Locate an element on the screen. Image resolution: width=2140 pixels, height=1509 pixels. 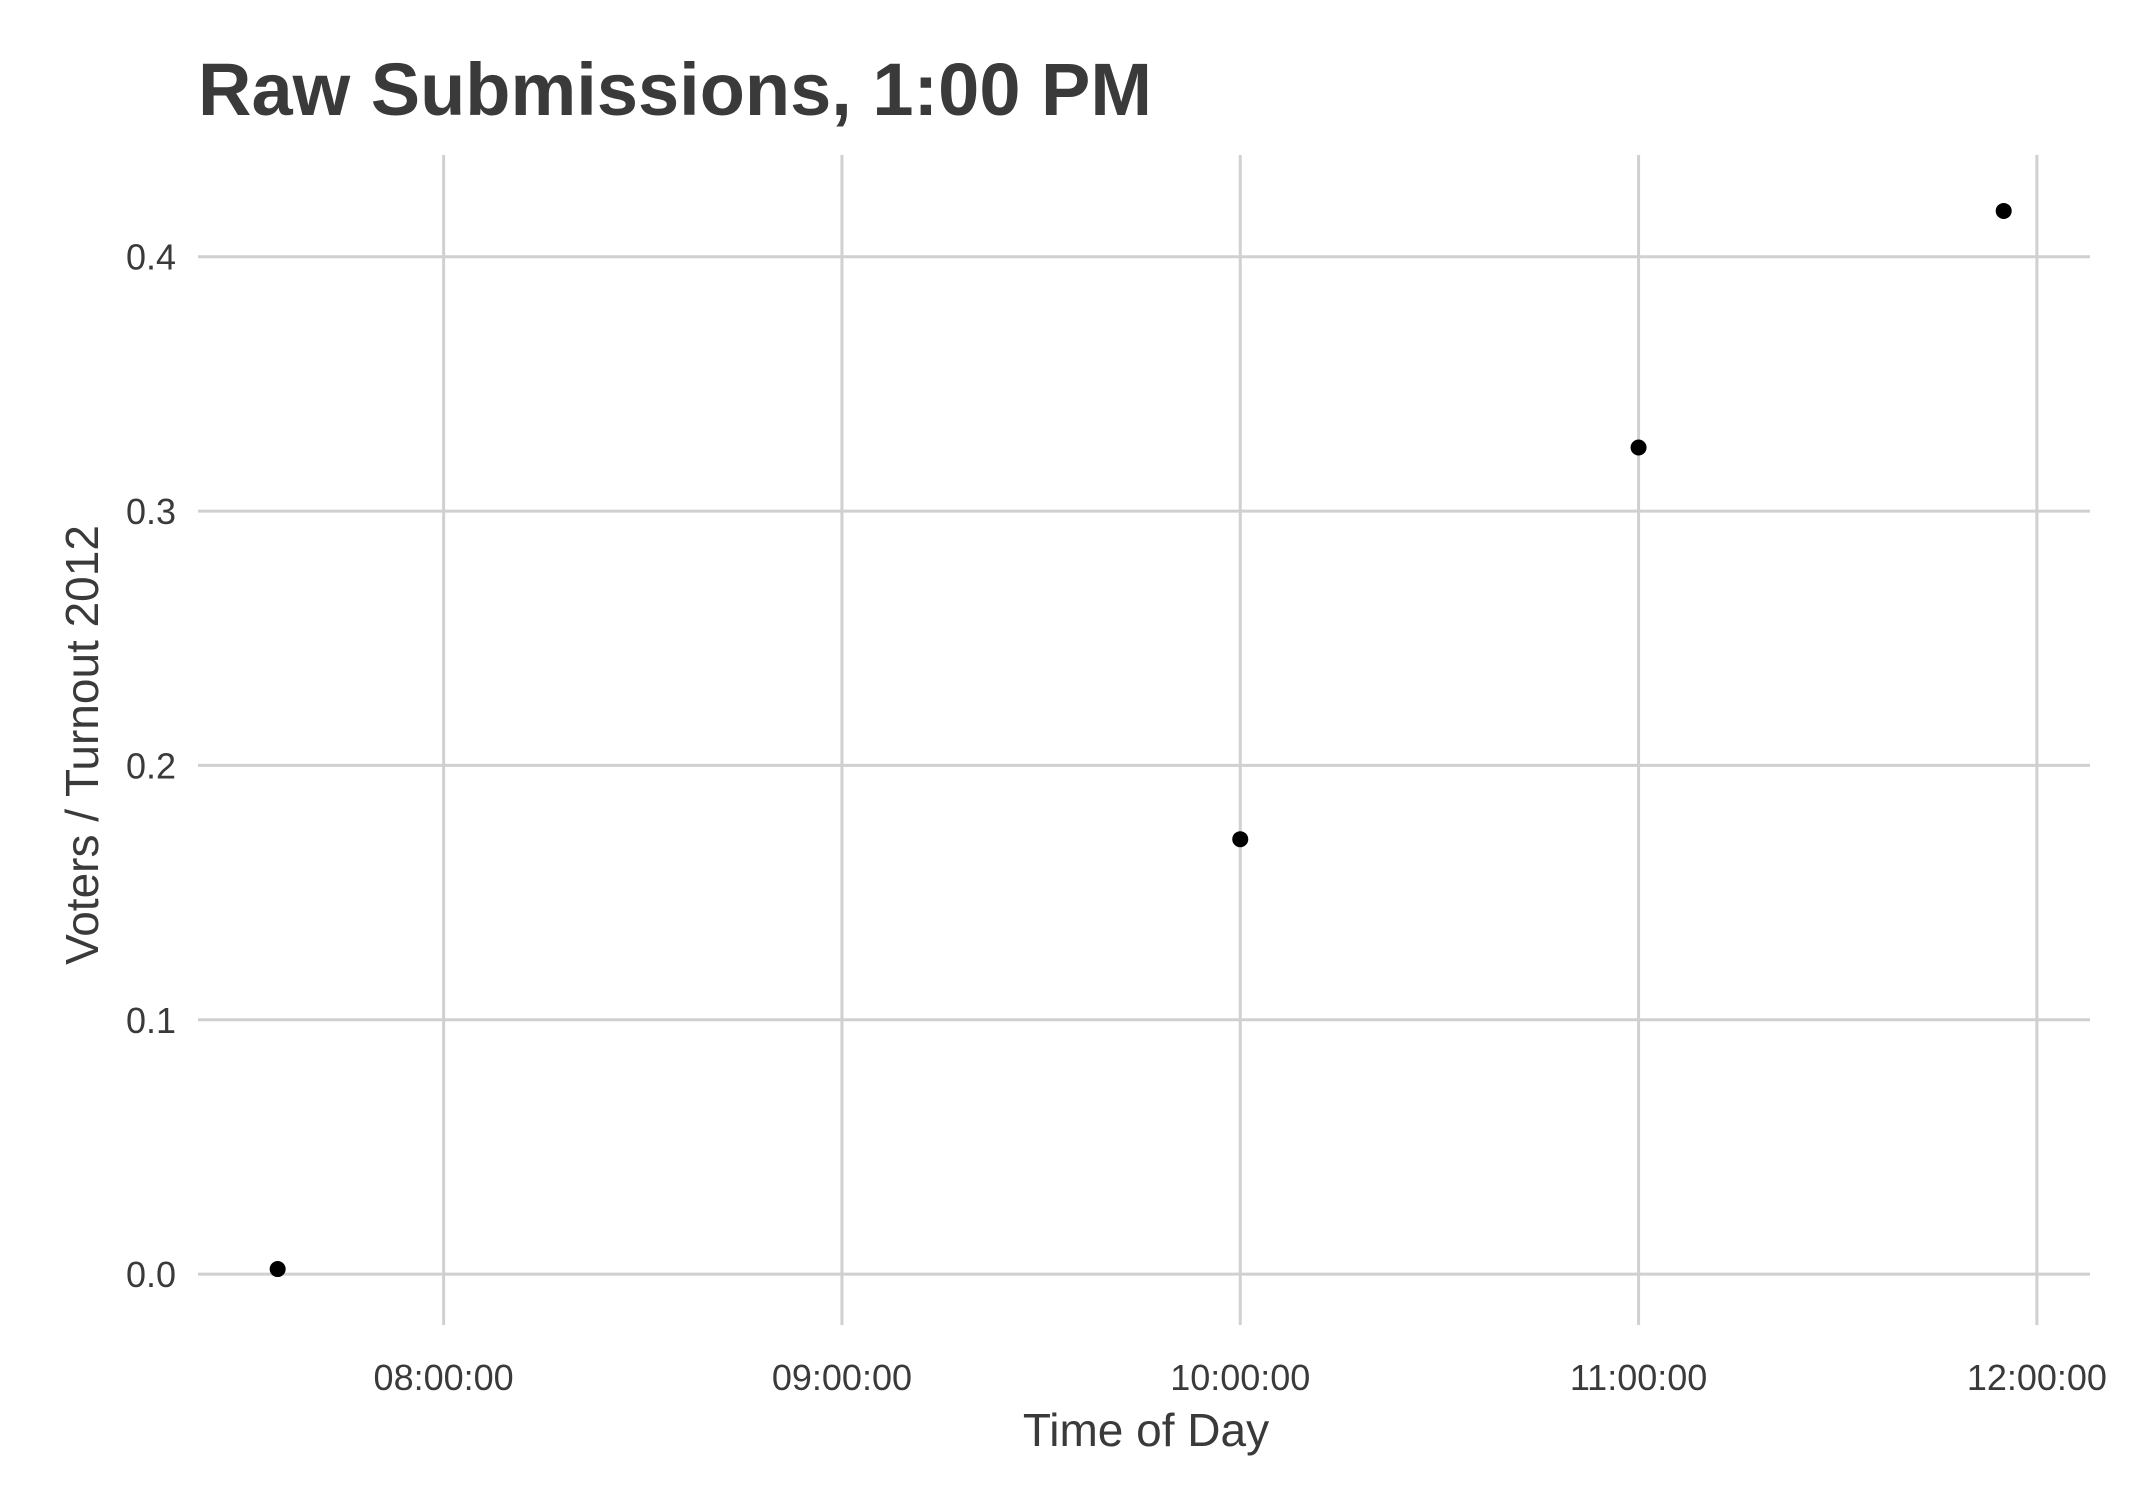
x-tick-label: 10:00:00 is located at coordinates (1240, 1377).